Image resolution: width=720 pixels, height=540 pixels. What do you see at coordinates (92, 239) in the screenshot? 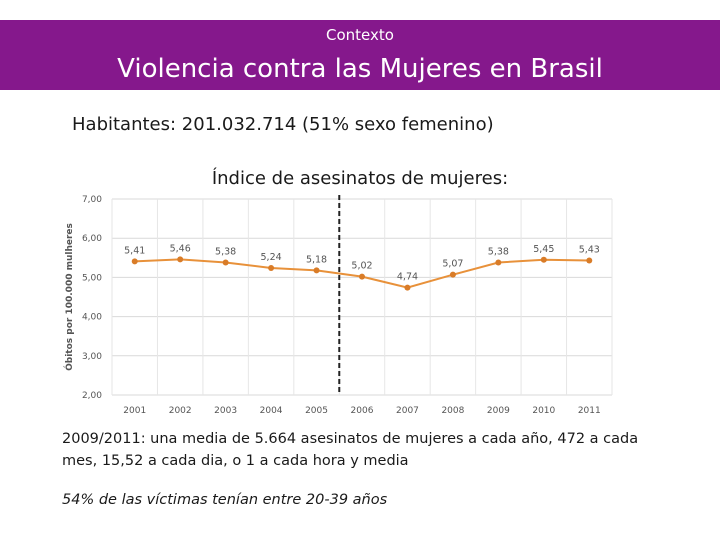
I see `y-tick-label: 6,00` at bounding box center [92, 239].